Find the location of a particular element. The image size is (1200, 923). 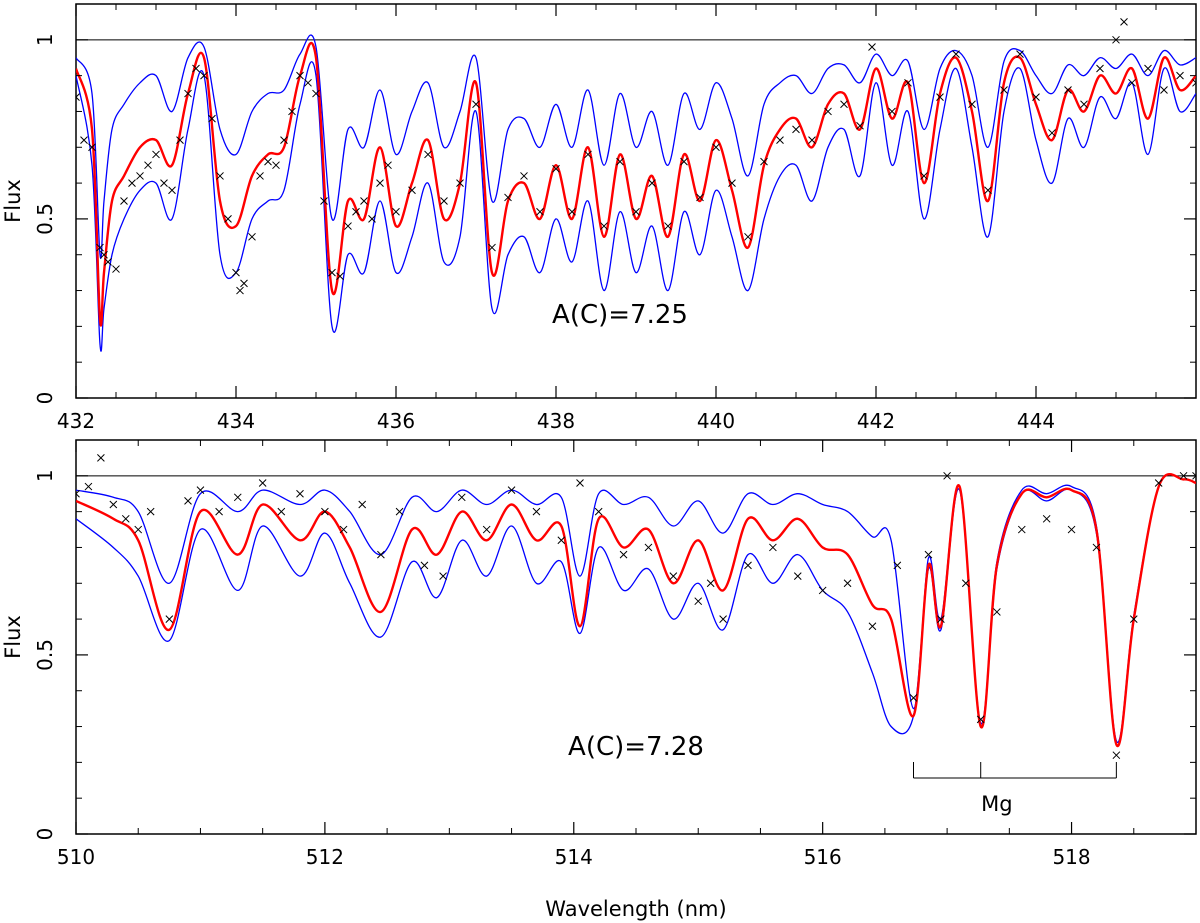

y-axis-label-bottom: Flux is located at coordinates (13, 637).